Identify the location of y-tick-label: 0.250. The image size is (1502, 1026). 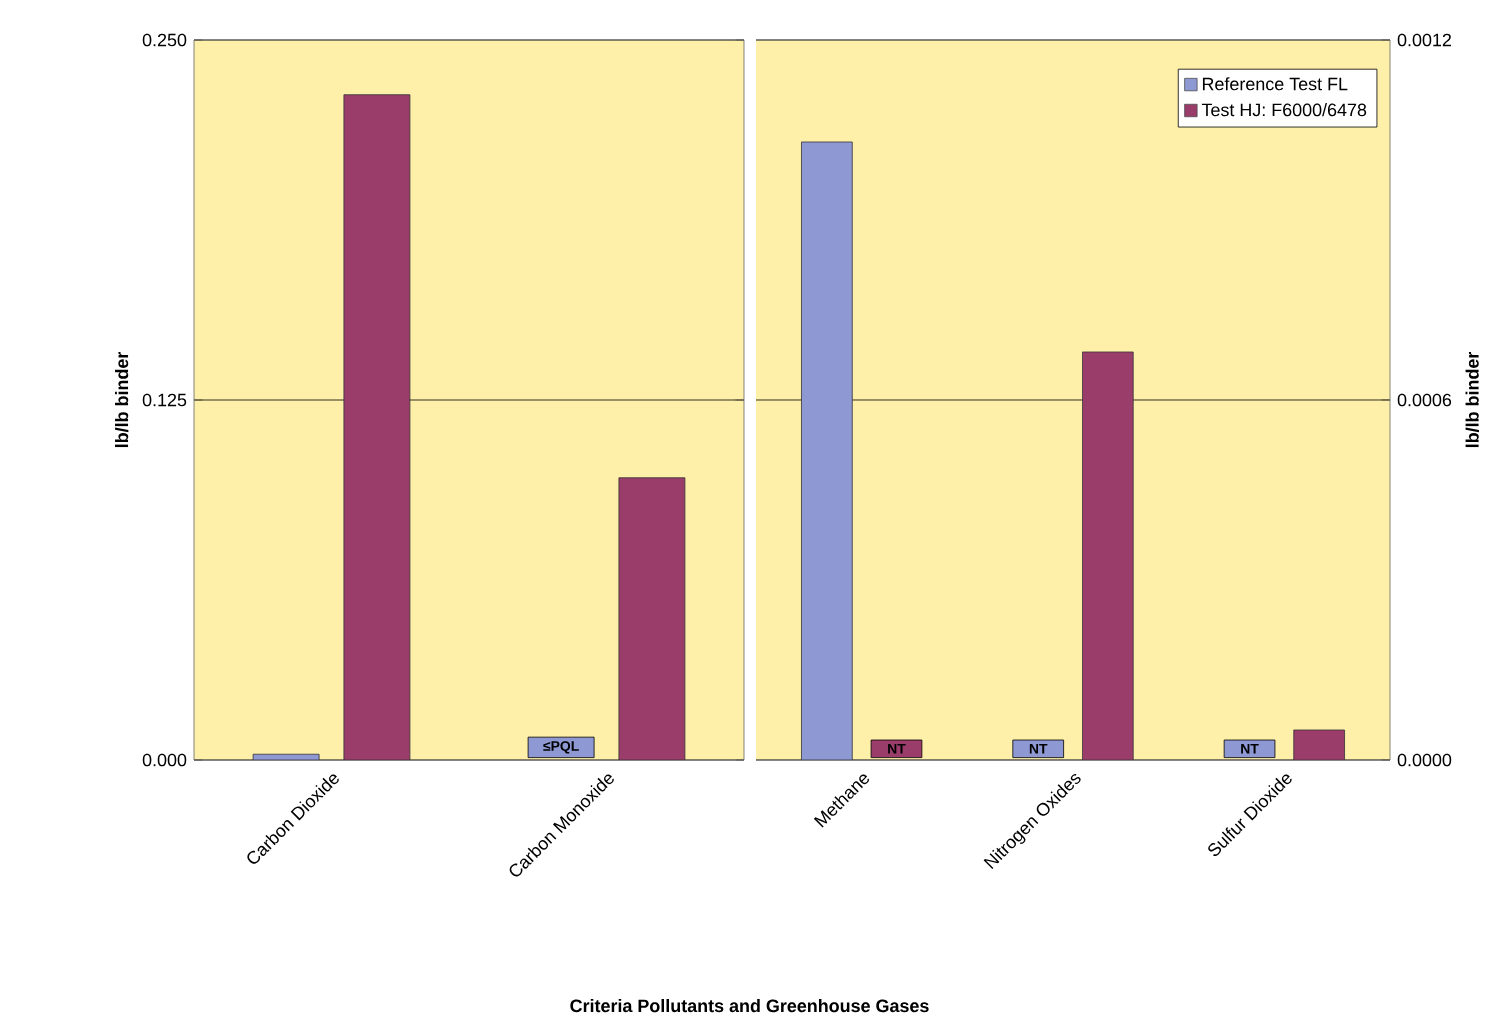
(164, 40).